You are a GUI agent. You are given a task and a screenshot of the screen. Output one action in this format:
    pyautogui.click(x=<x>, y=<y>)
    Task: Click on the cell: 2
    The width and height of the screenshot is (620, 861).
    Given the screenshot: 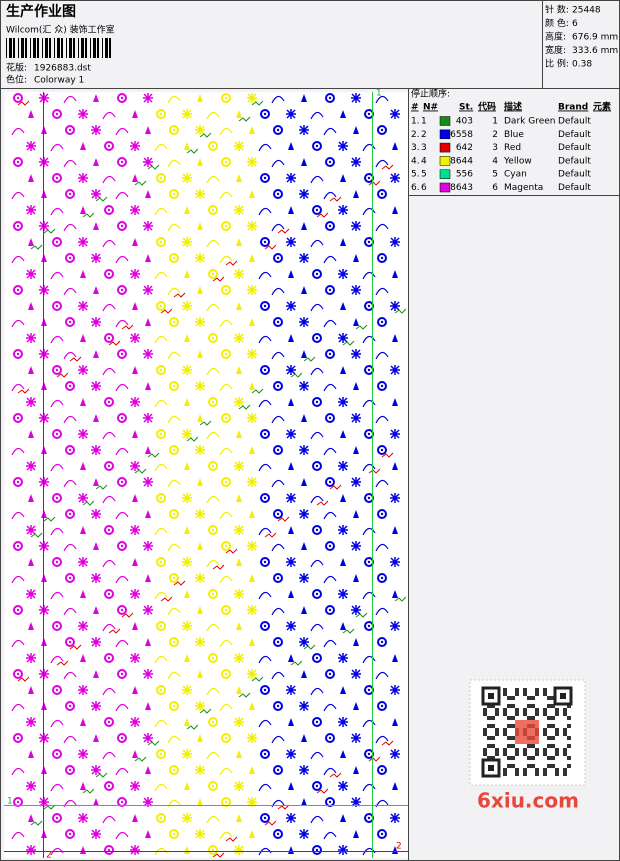 What is the action you would take?
    pyautogui.click(x=495, y=135)
    